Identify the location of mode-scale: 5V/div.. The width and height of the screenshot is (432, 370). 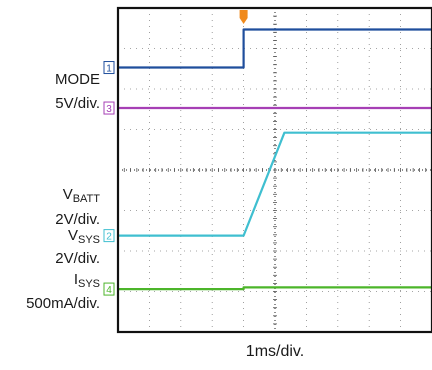
(77, 103).